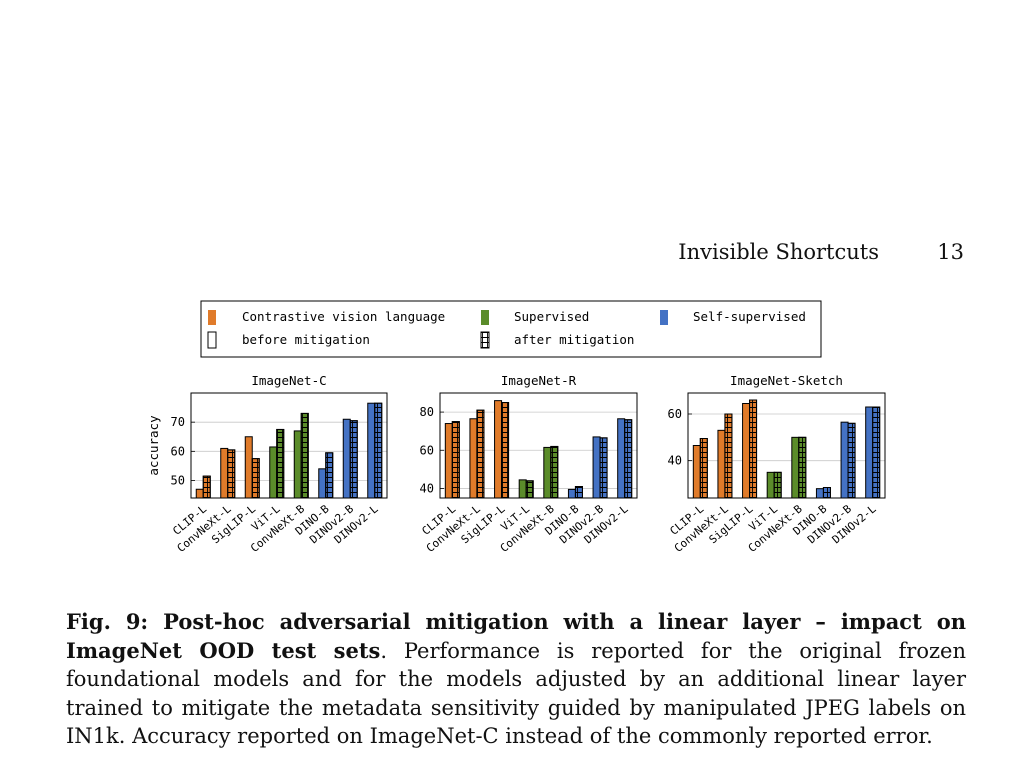 The height and width of the screenshot is (764, 1030). Describe the element at coordinates (664, 317) in the screenshot. I see `legend-swatch-self-supervised` at that location.